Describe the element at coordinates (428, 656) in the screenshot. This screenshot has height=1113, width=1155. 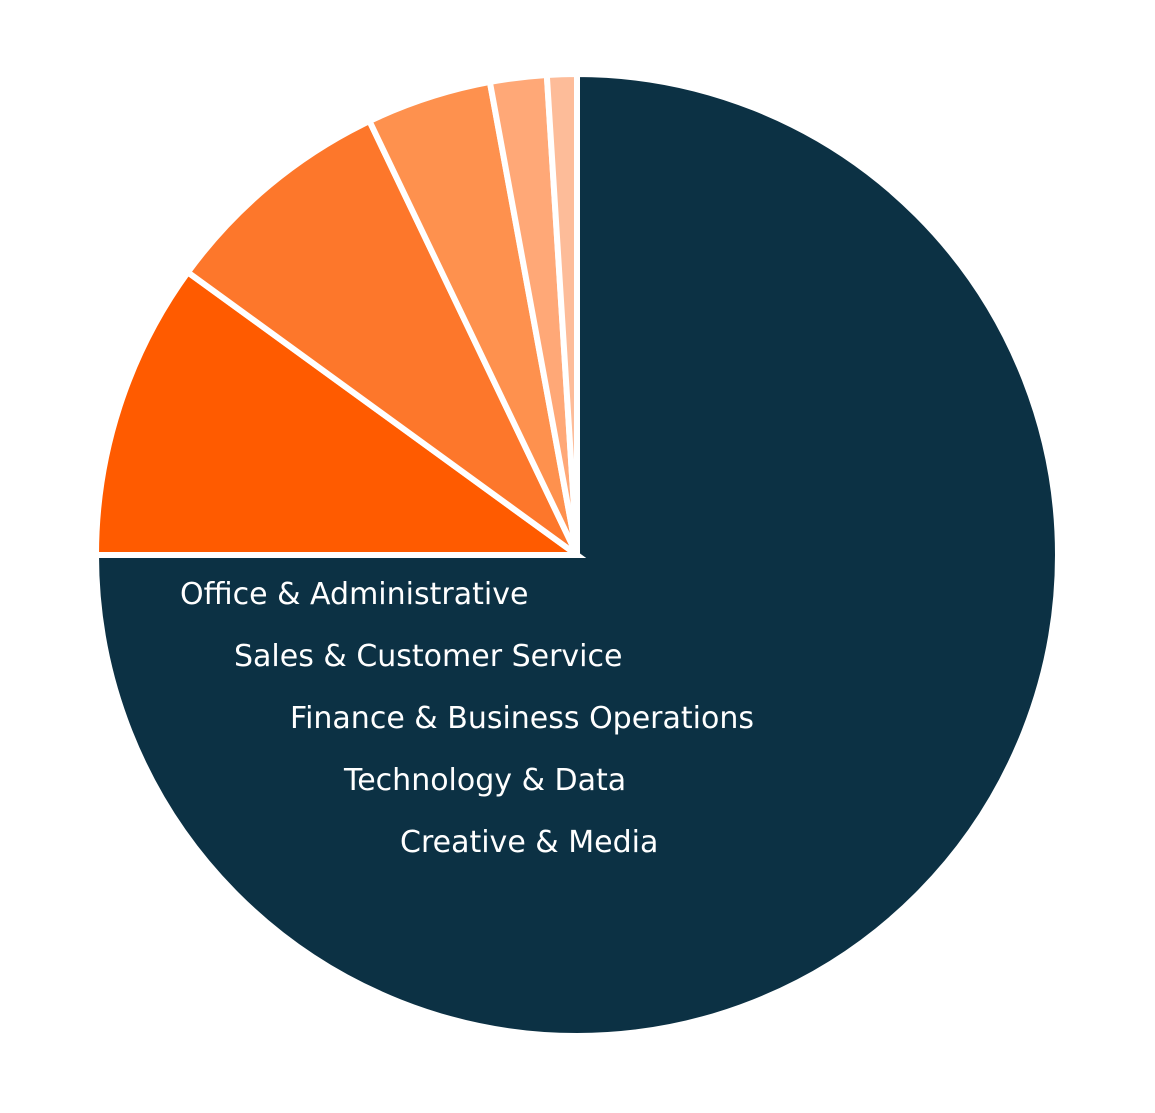
I see `label-sales-customer-service: Sales & Customer Service` at that location.